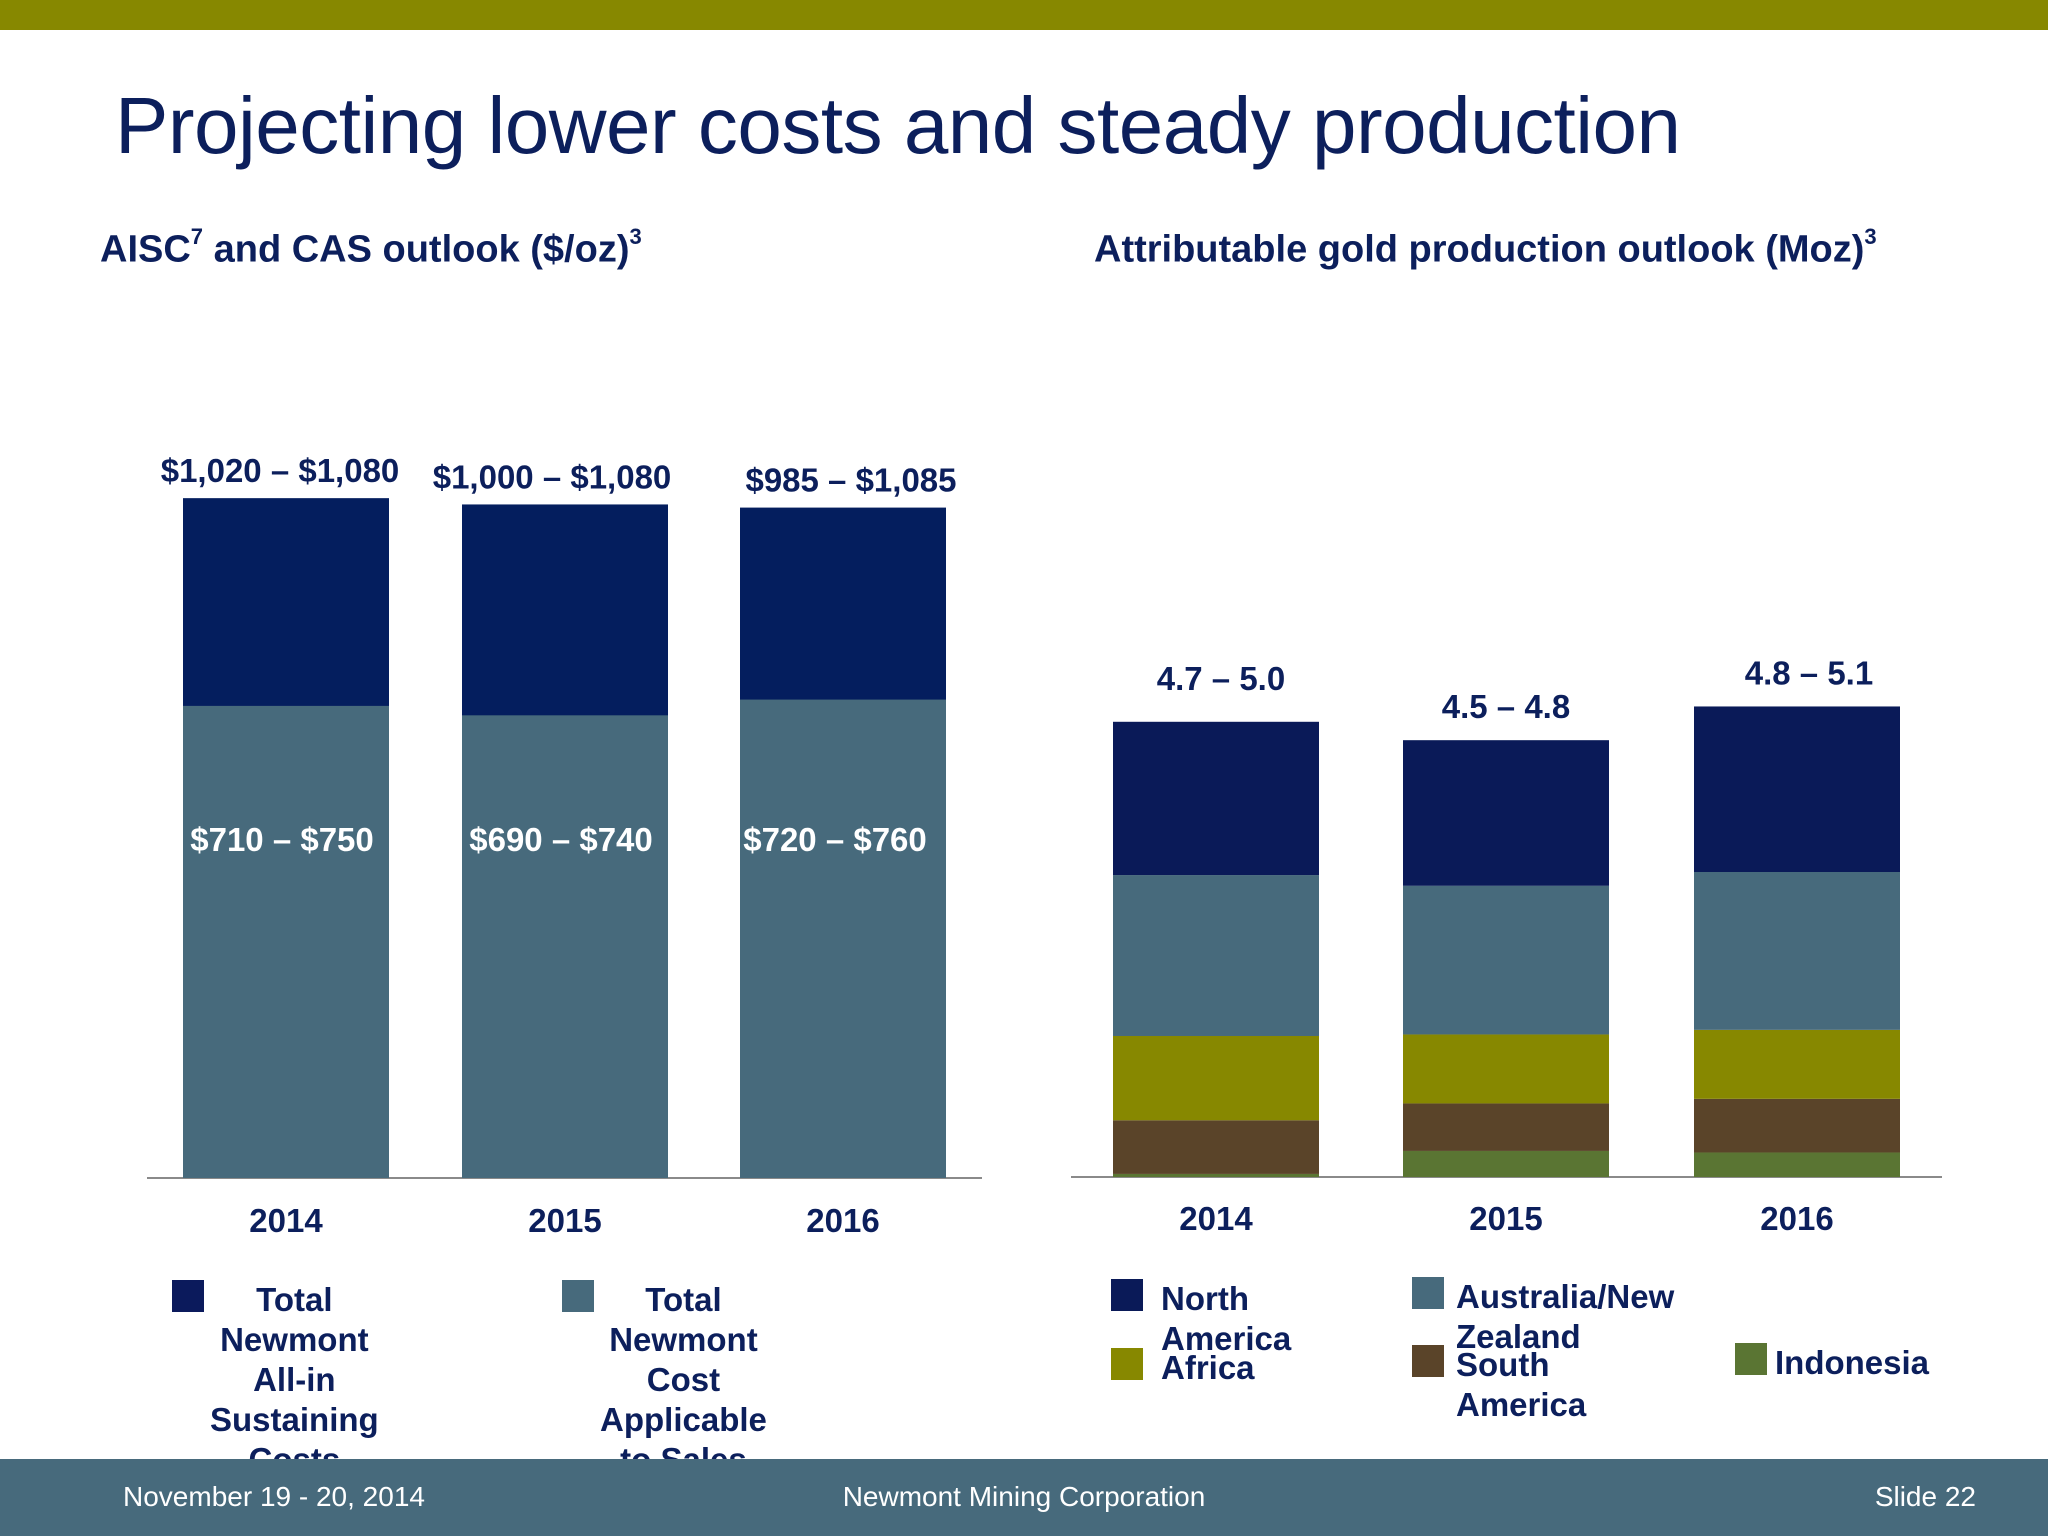  Describe the element at coordinates (1796, 1218) in the screenshot. I see `production-chart-year-label: 2016` at that location.